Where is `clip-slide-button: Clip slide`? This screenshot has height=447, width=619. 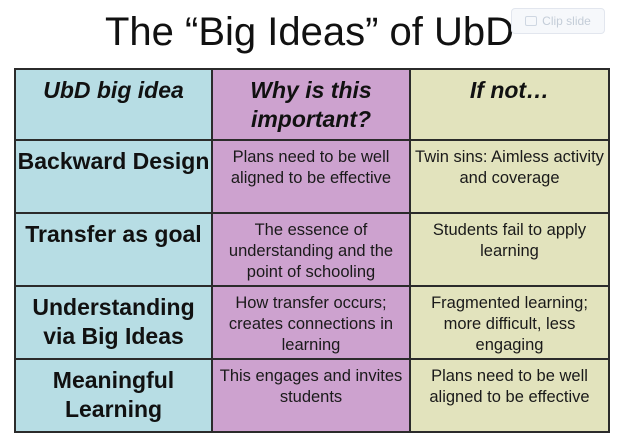 clip-slide-button: Clip slide is located at coordinates (558, 21).